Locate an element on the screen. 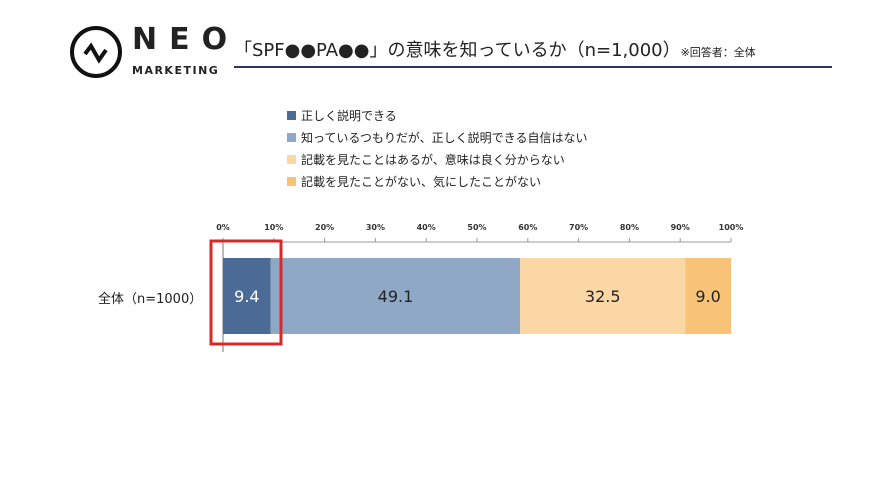 The height and width of the screenshot is (477, 870). x-tick-label: 70% is located at coordinates (578, 227).